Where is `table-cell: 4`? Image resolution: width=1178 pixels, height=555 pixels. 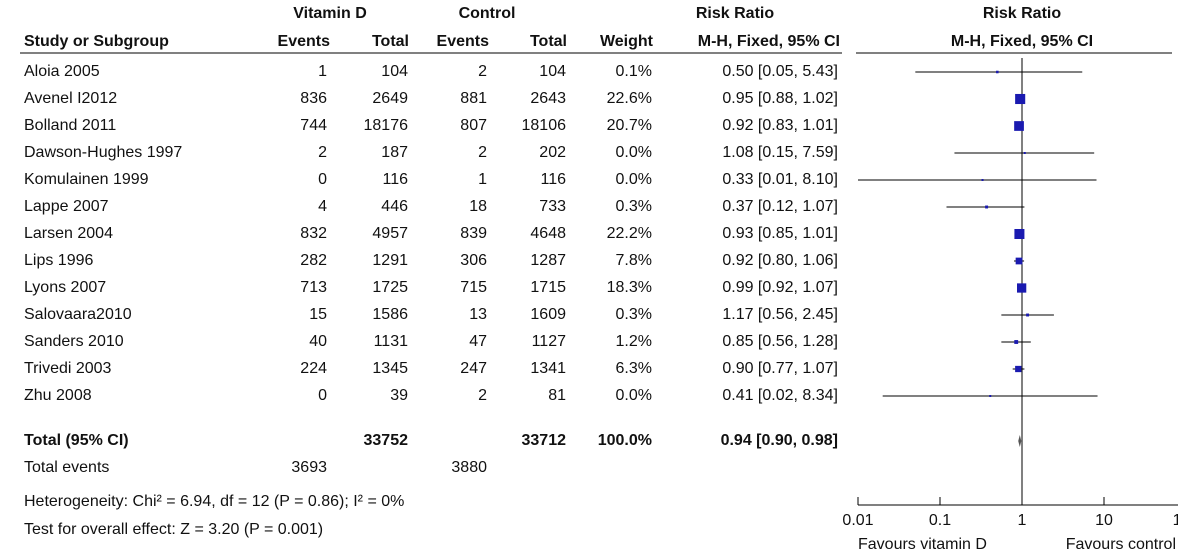 table-cell: 4 is located at coordinates (322, 206).